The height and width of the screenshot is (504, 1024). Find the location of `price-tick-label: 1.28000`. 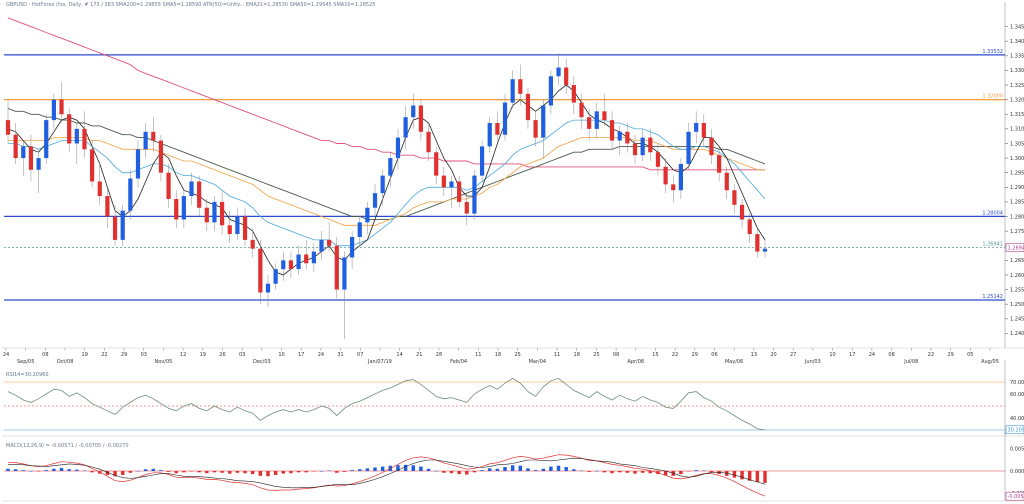

price-tick-label: 1.28000 is located at coordinates (1017, 217).